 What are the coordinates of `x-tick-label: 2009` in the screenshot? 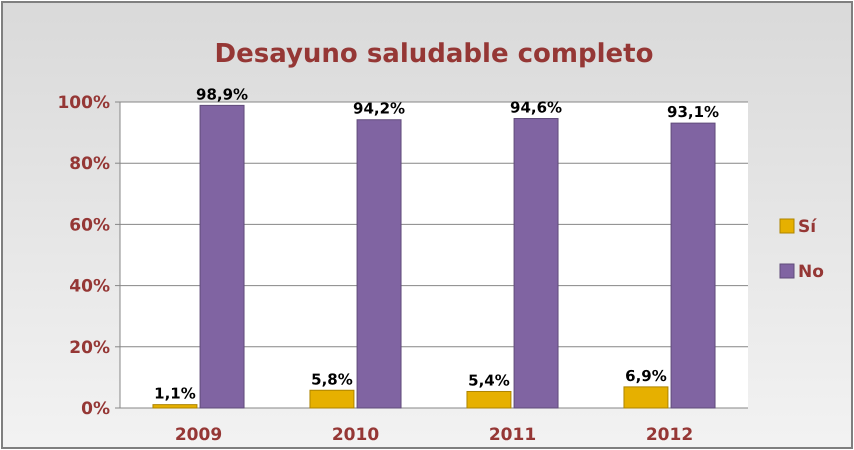 It's located at (198, 435).